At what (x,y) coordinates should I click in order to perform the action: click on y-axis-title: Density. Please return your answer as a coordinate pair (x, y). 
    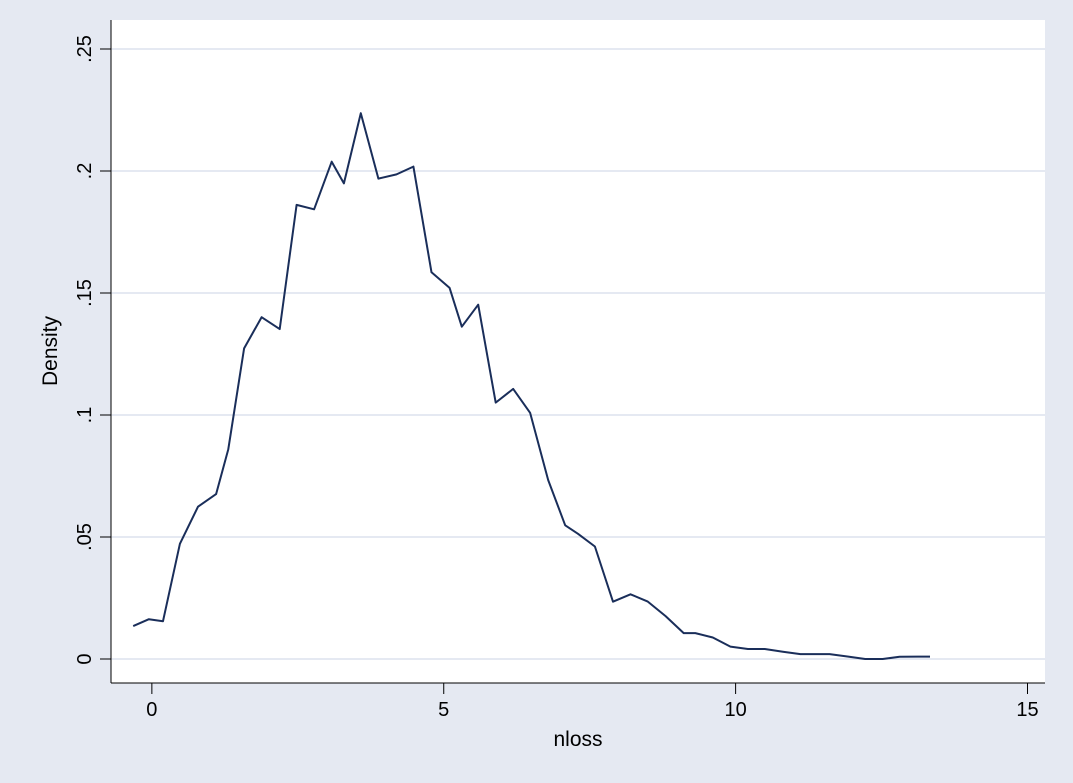
    Looking at the image, I should click on (50, 350).